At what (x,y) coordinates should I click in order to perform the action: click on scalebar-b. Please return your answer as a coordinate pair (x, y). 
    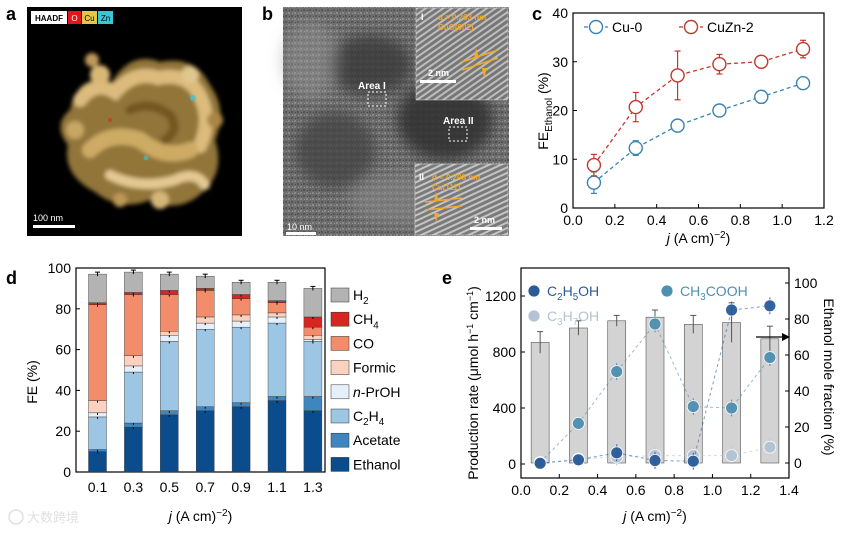
    Looking at the image, I should click on (301, 233).